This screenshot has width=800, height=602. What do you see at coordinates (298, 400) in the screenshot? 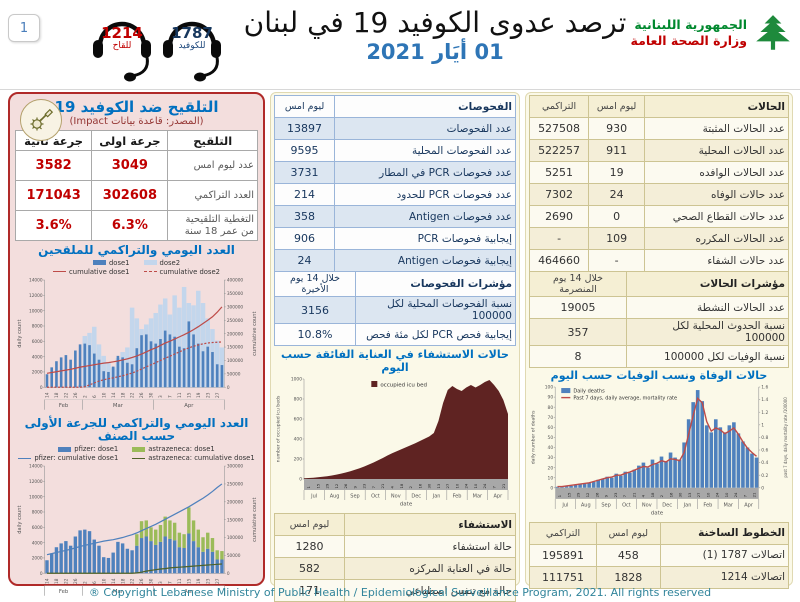
I see `svg-text: 800` at bounding box center [298, 400].